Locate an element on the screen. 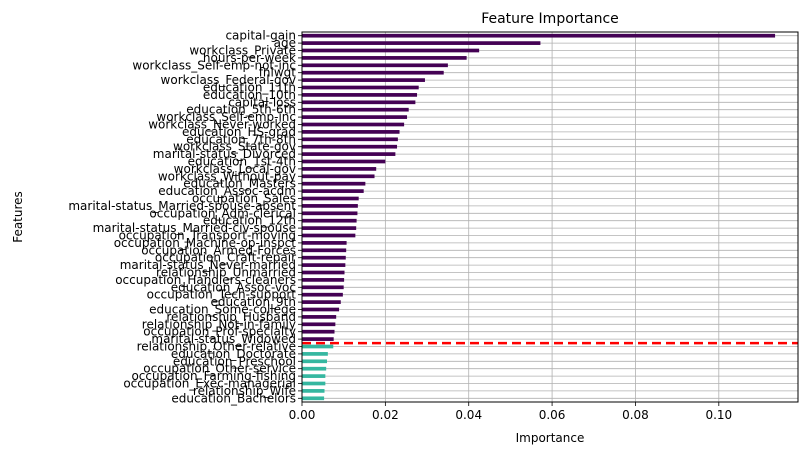  y-tick-label: occupation_Exec-managerial is located at coordinates (209, 384).